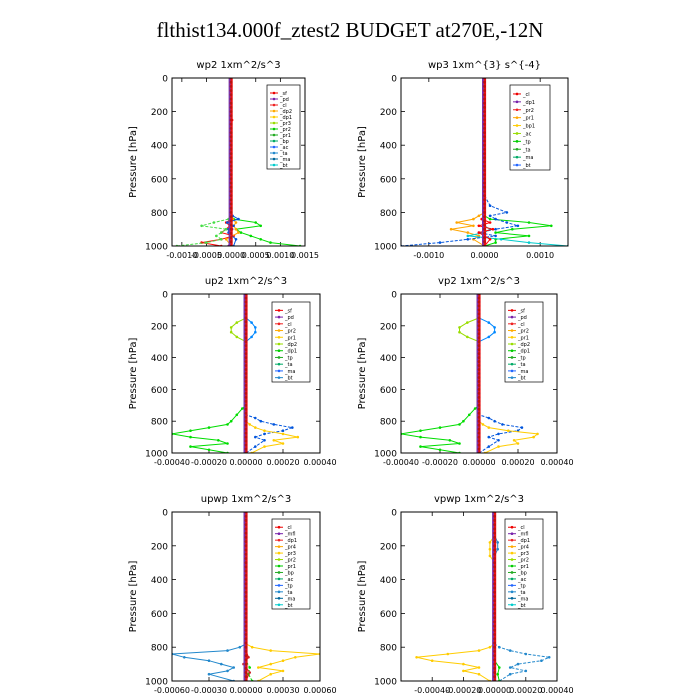 Image resolution: width=700 pixels, height=700 pixels. I want to click on plot-frame, so click(479, 373).